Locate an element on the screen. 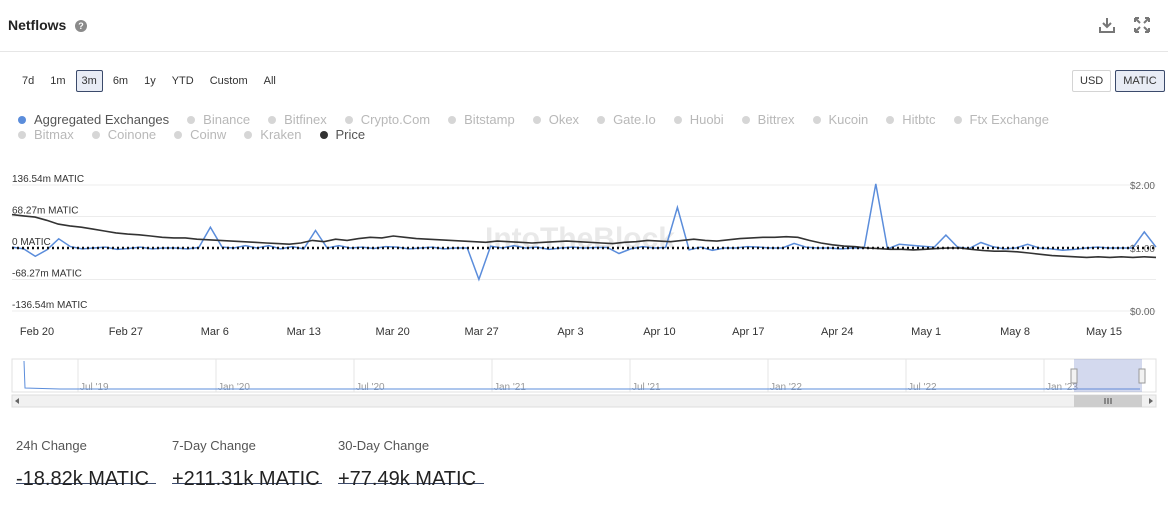 The width and height of the screenshot is (1168, 520). navigator-label: Jul '22 is located at coordinates (922, 387).